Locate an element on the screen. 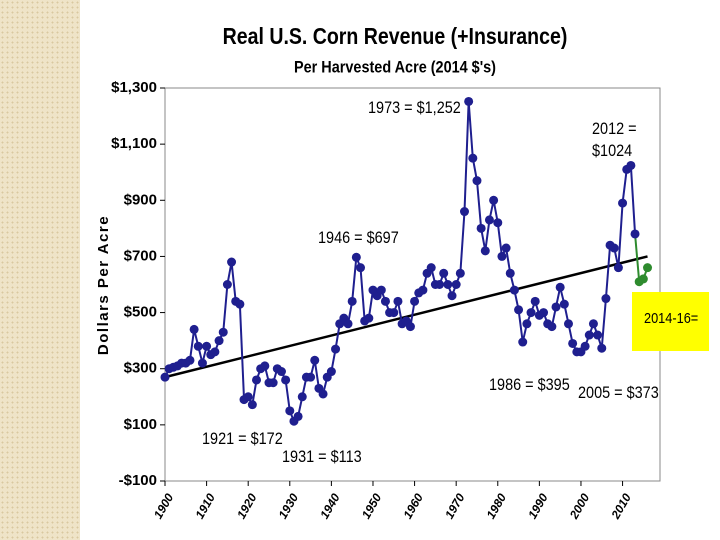 The width and height of the screenshot is (720, 540). y-tick-label: $500 is located at coordinates (140, 312).